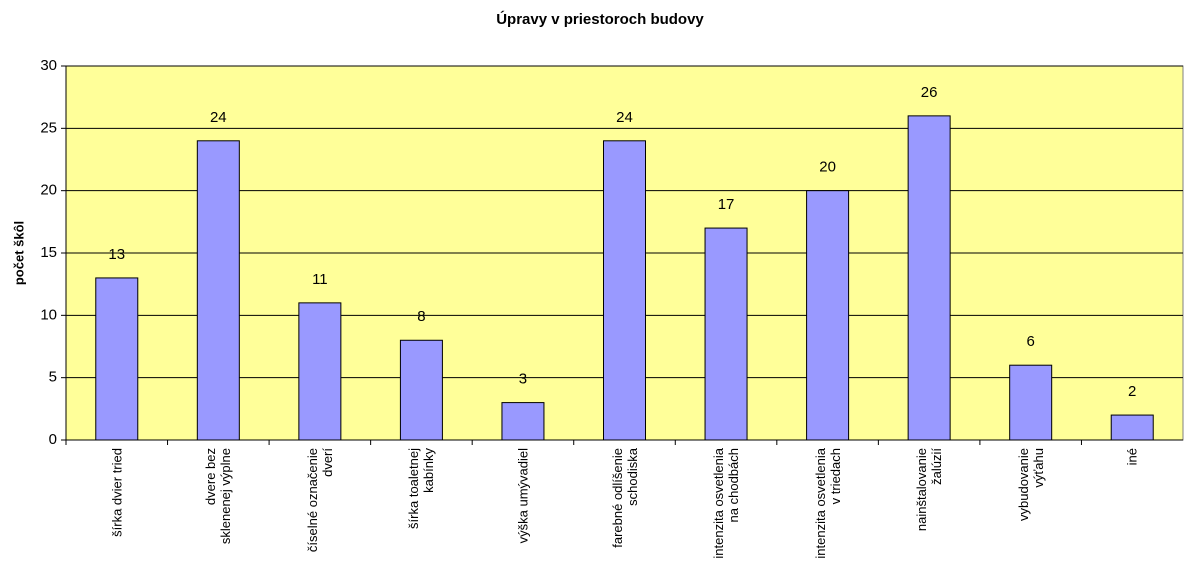 This screenshot has width=1190, height=573. I want to click on chart-title: Úpravy v priestoroch budovy, so click(600, 19).